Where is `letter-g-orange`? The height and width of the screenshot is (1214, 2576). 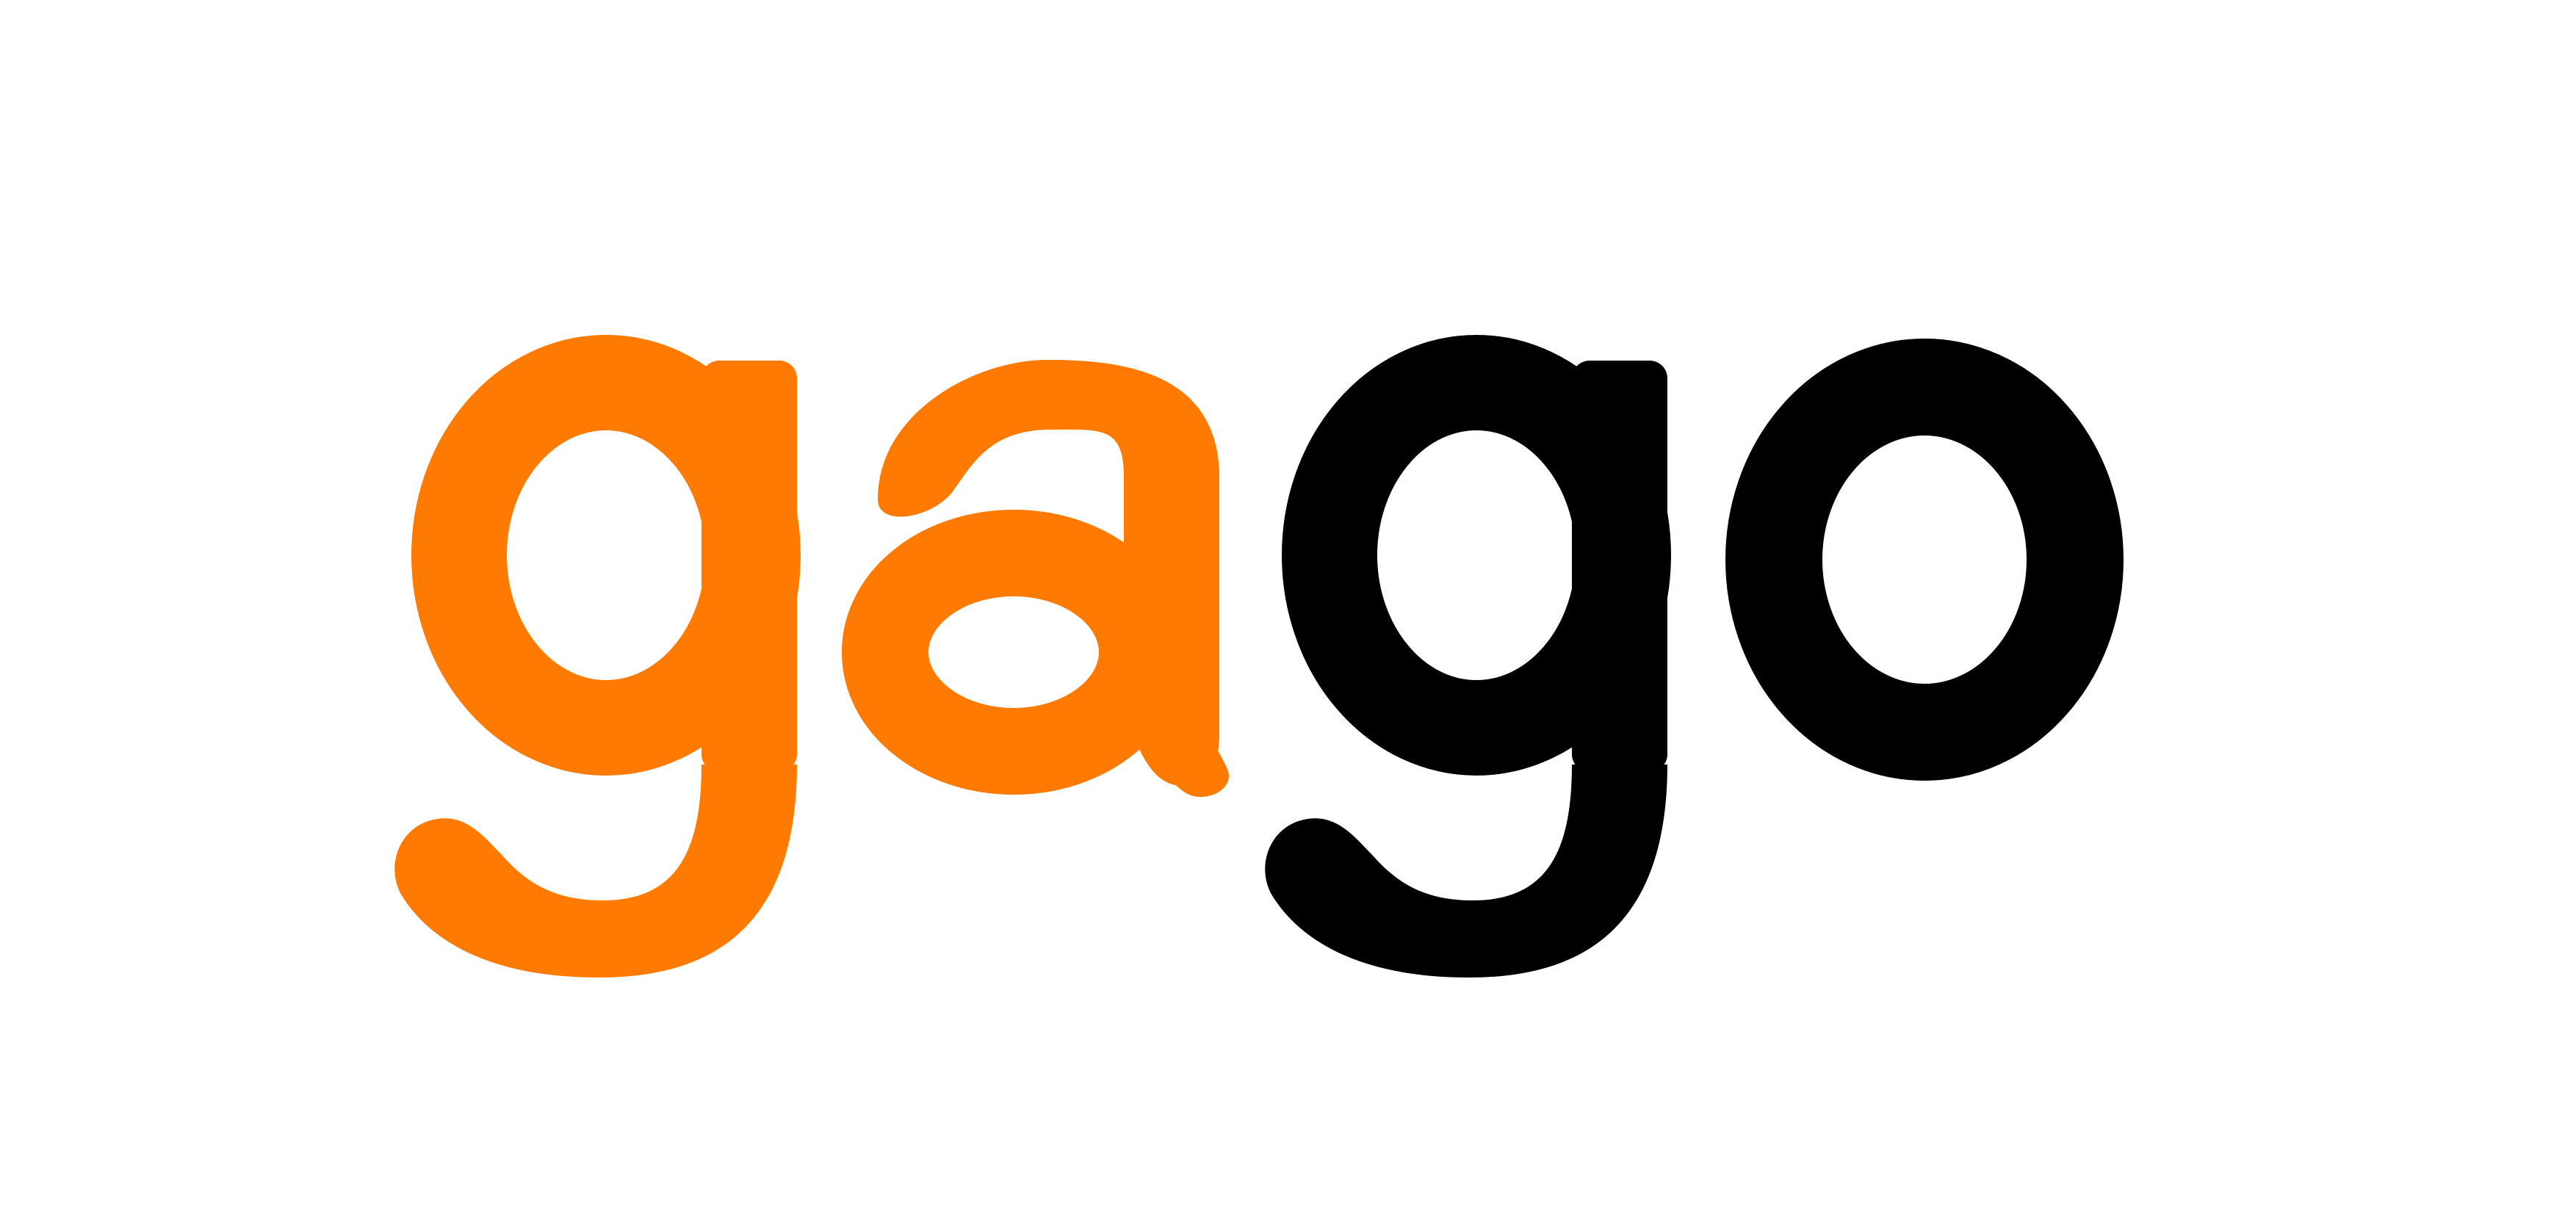
letter-g-orange is located at coordinates (595, 669).